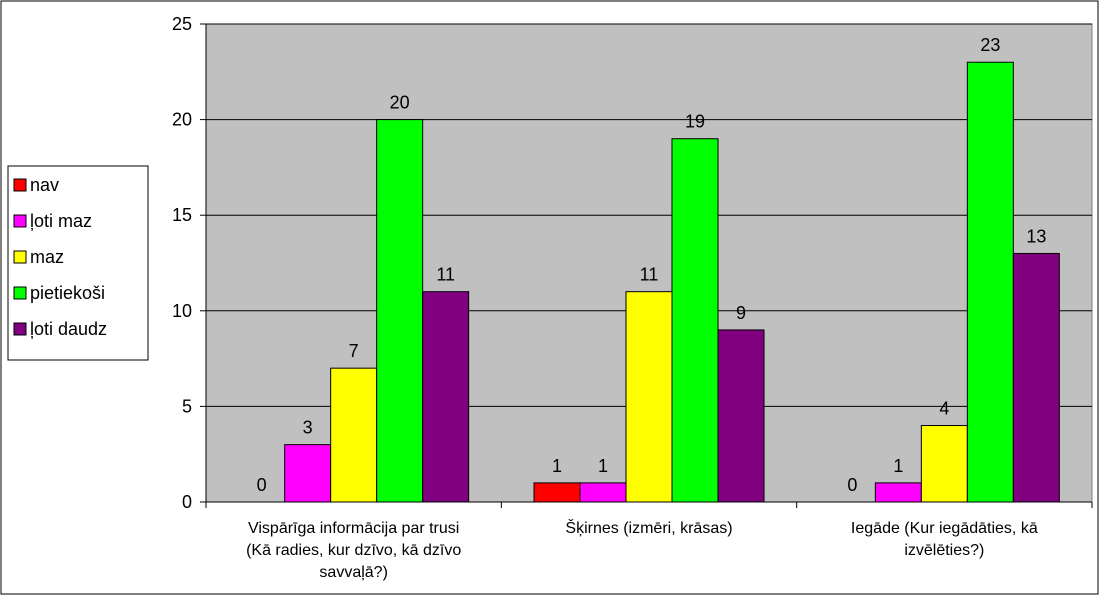  What do you see at coordinates (648, 527) in the screenshot?
I see `x-tick-label: Šķirnes (izmēri, krāsas)` at bounding box center [648, 527].